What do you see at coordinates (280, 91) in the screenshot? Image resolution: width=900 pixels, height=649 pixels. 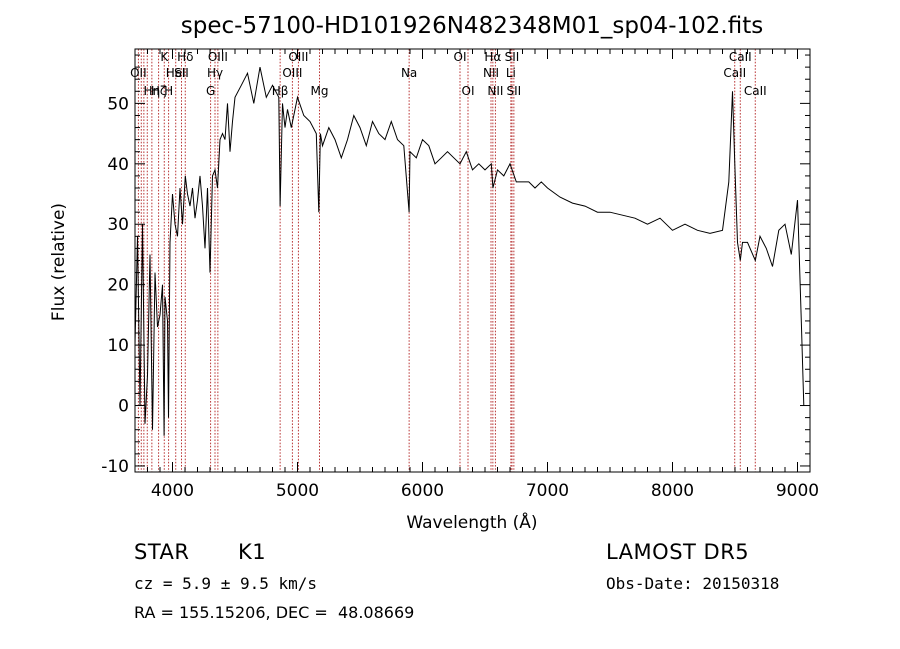 I see `line-label: Hβ` at bounding box center [280, 91].